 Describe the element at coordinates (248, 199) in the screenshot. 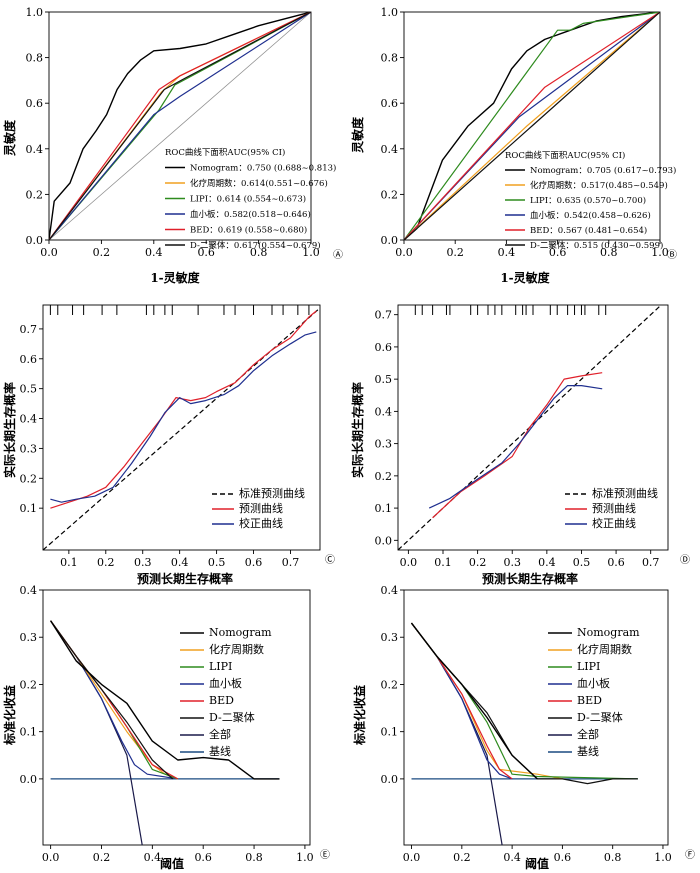

I see `legend-label: LIPI：0.614 (0.554~0.673)` at that location.